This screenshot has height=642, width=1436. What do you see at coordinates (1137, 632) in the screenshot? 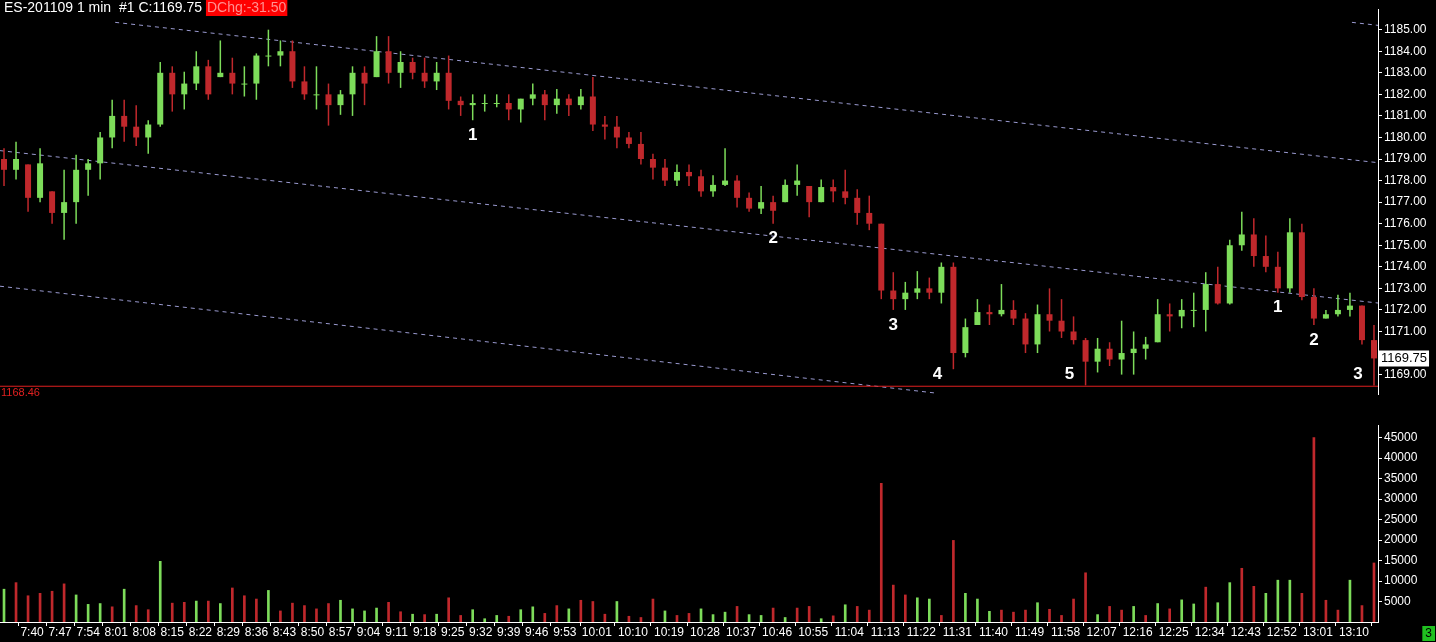
I see `x-tick-label: 12:16` at bounding box center [1137, 632].